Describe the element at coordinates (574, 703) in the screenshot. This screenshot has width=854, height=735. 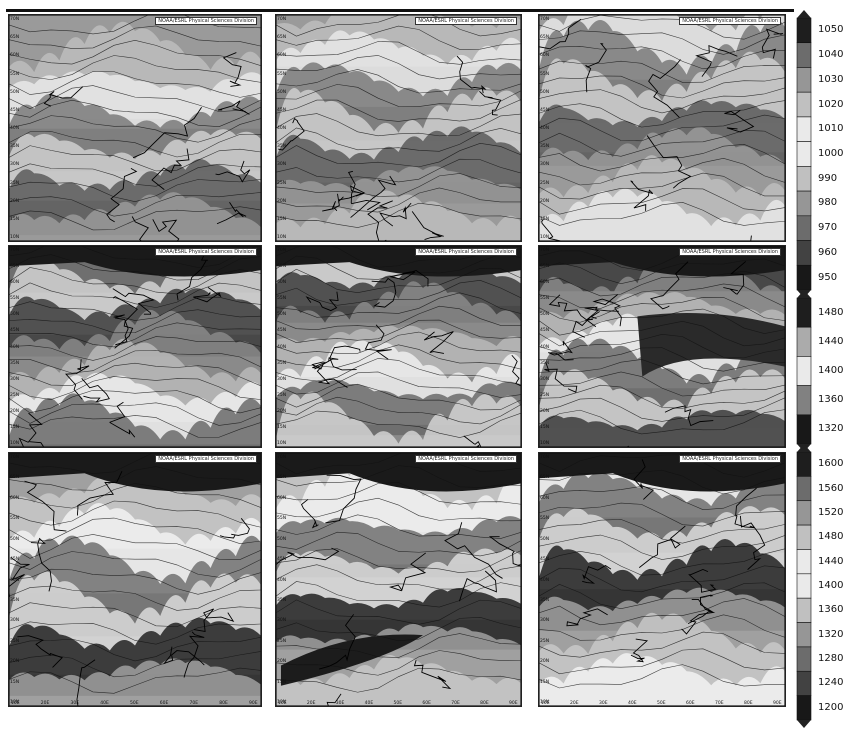
I see `lon-tick-label: 20E` at that location.